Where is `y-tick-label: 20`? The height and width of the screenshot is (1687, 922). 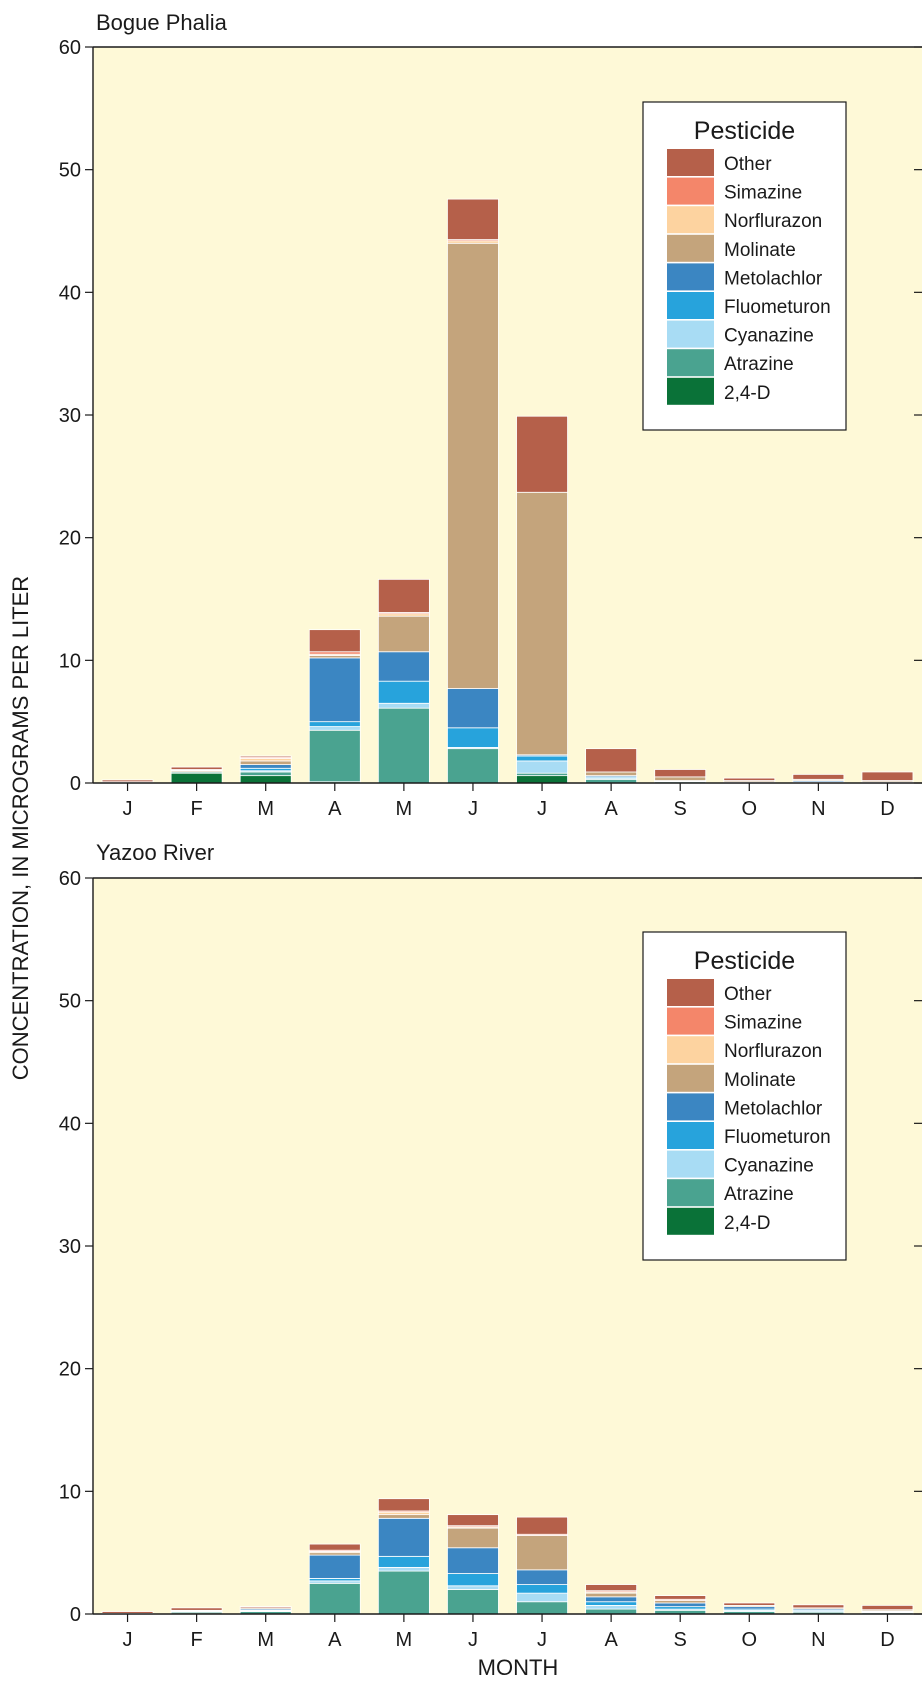
y-tick-label: 20 is located at coordinates (70, 539).